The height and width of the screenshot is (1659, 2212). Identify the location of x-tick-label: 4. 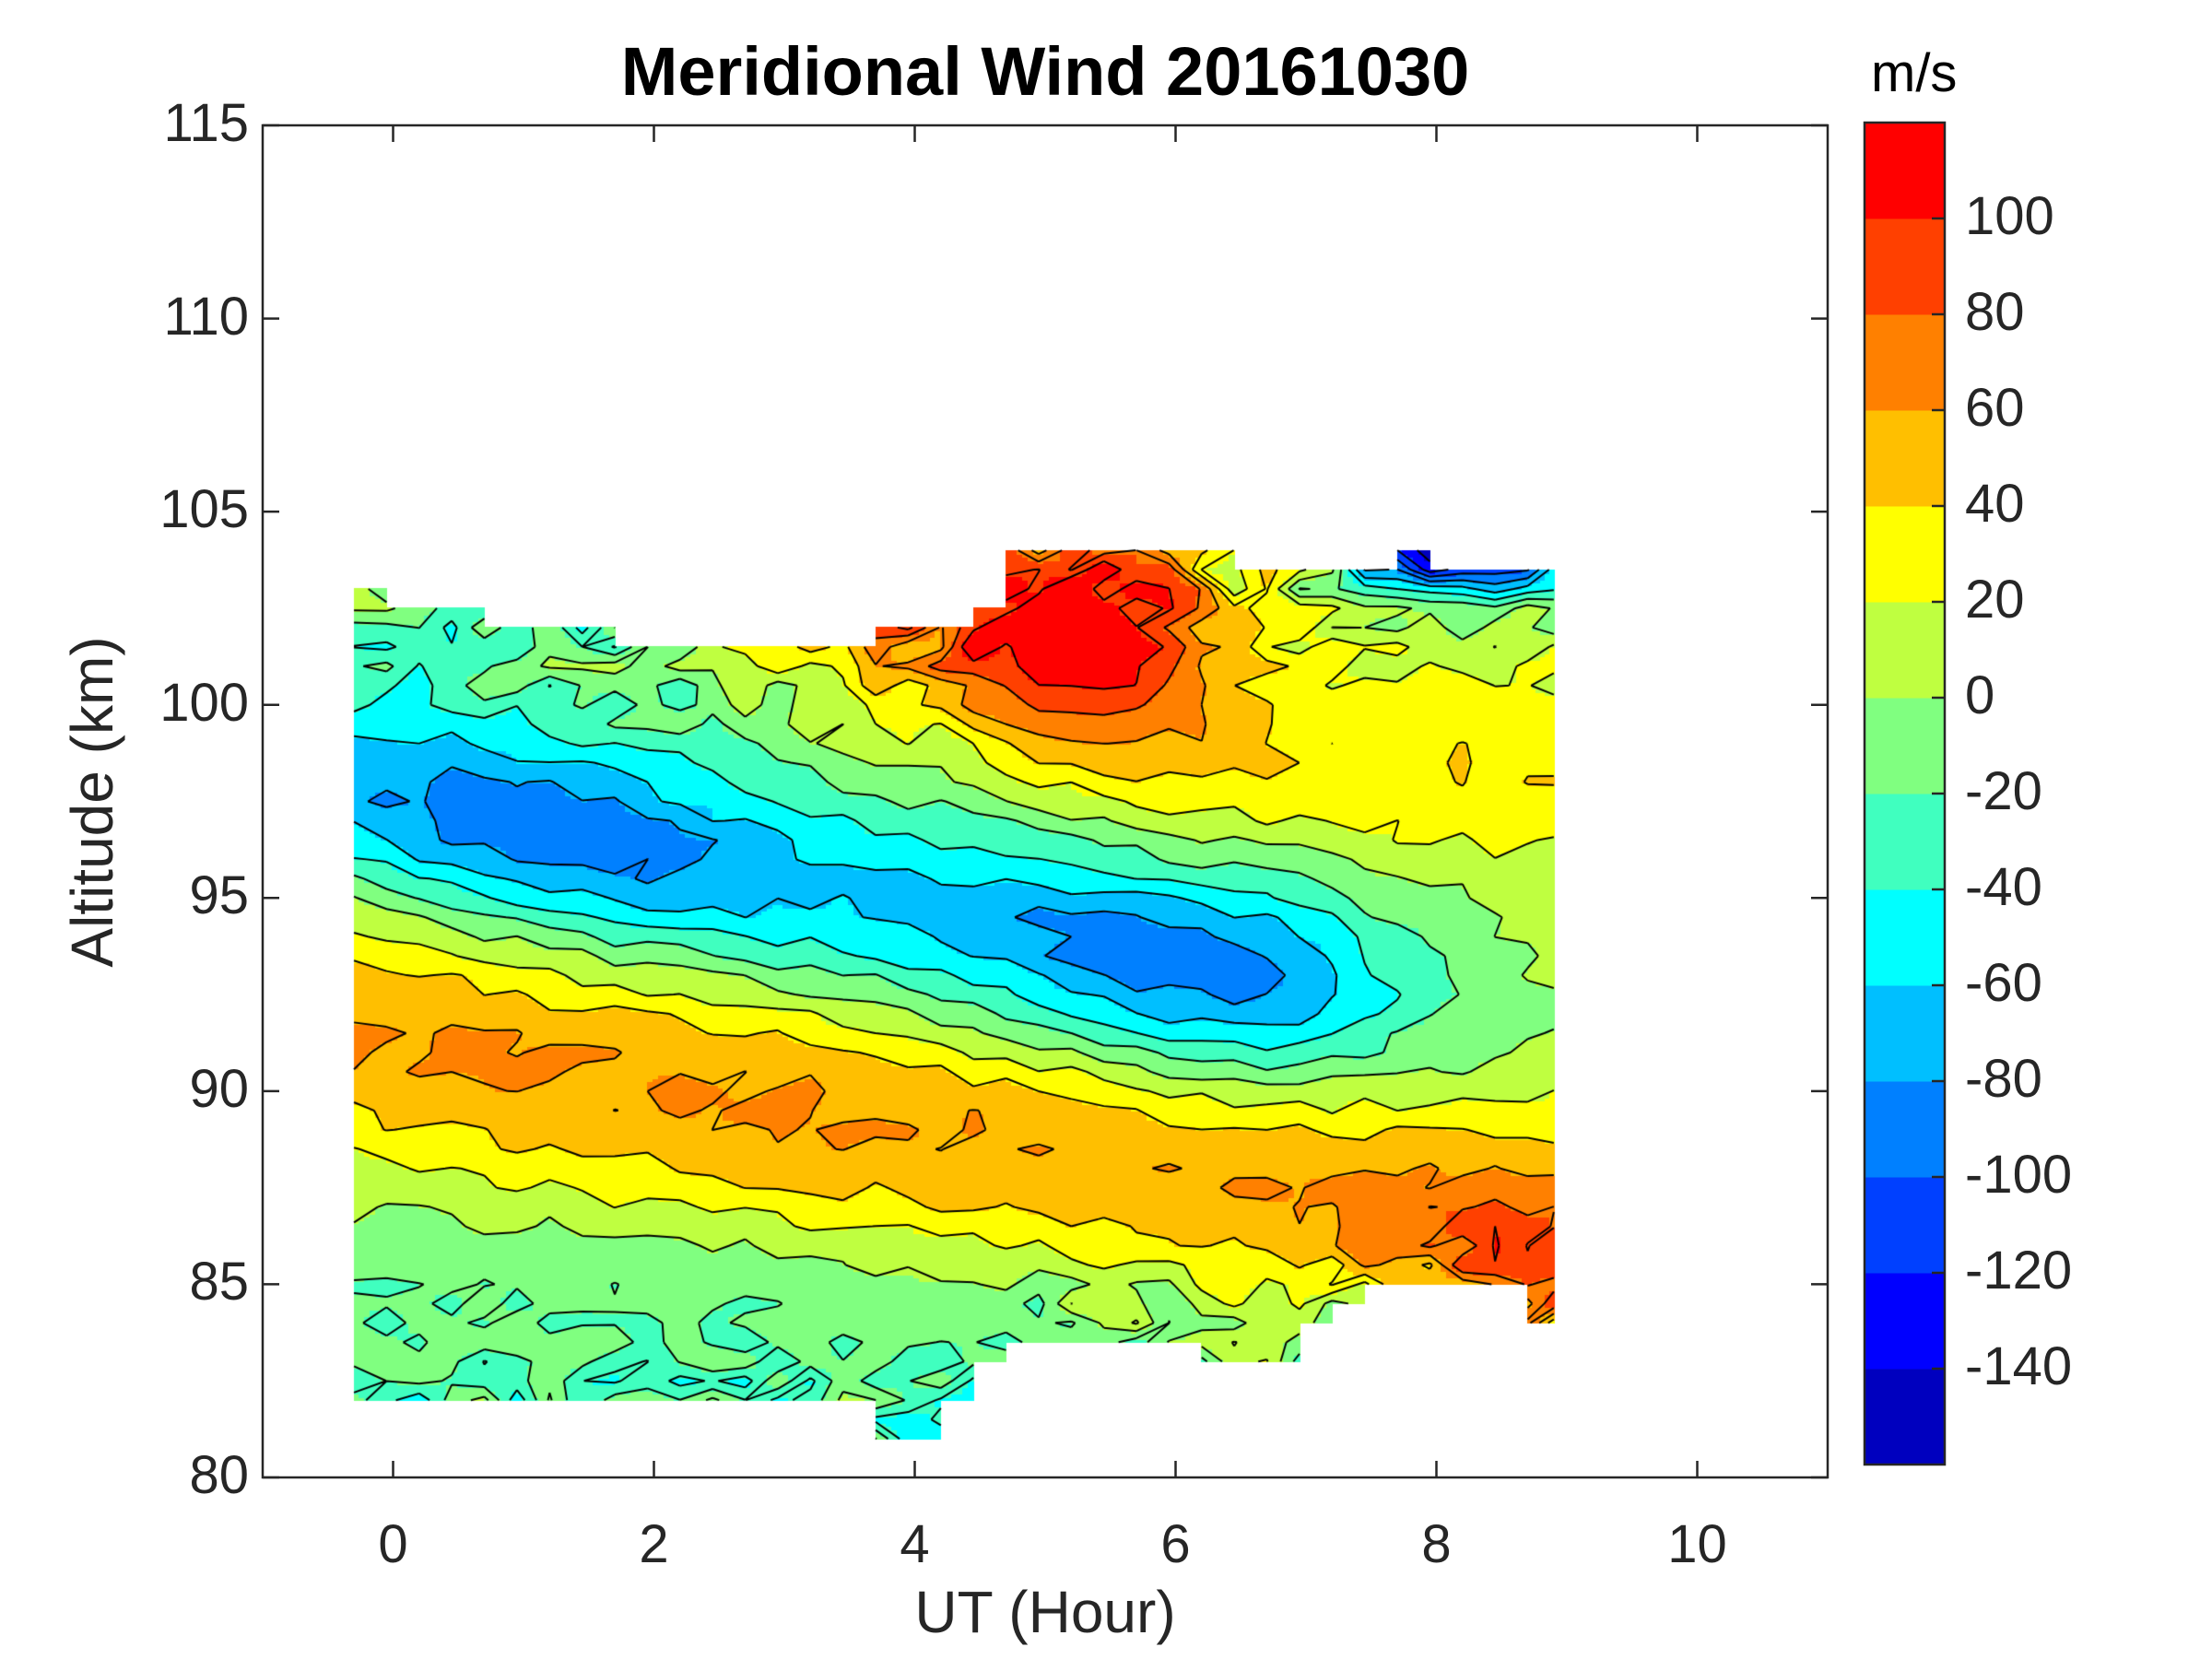
(915, 1544).